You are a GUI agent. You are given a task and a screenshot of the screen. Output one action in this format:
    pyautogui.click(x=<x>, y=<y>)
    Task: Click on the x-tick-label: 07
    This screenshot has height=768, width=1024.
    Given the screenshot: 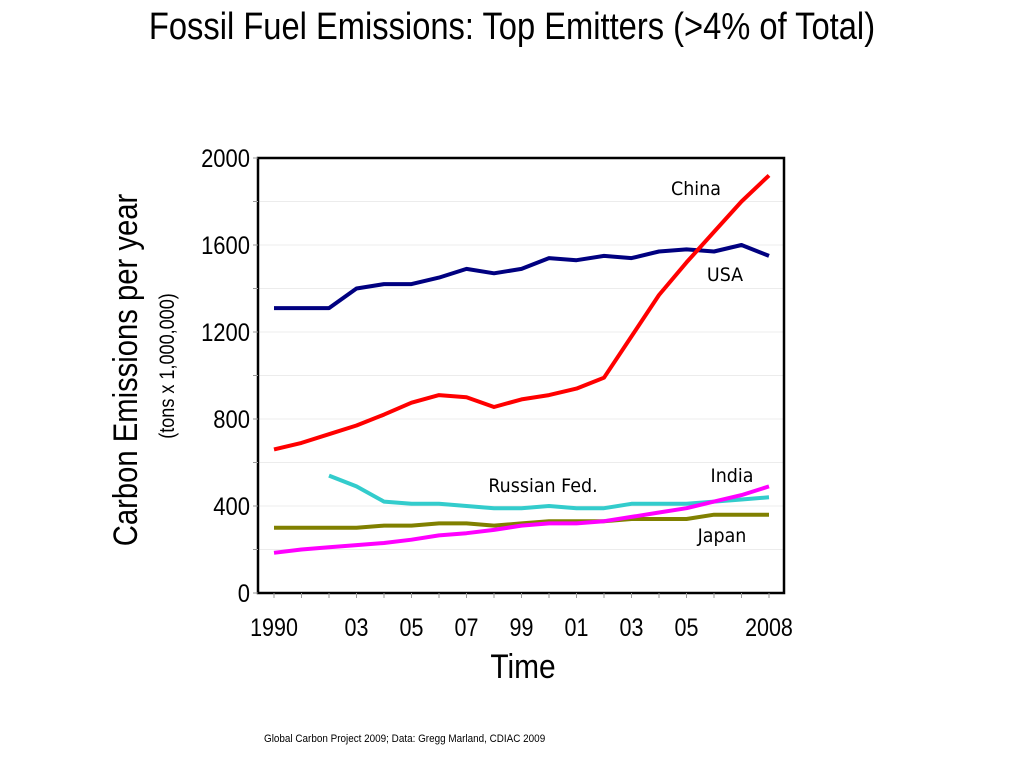 What is the action you would take?
    pyautogui.click(x=467, y=627)
    